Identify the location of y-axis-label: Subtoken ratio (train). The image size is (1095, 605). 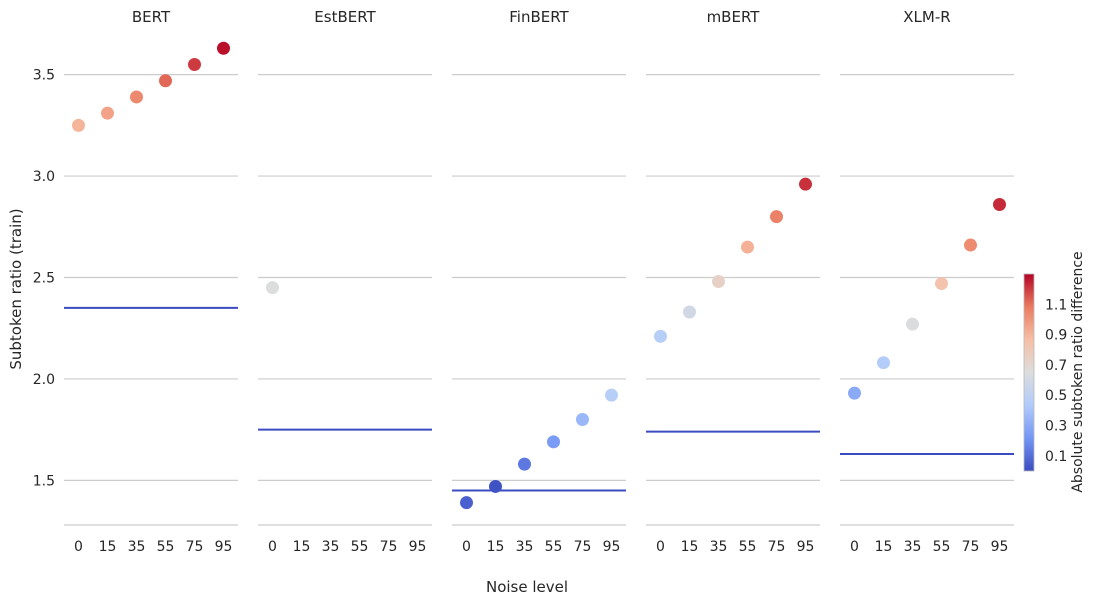
(16, 288).